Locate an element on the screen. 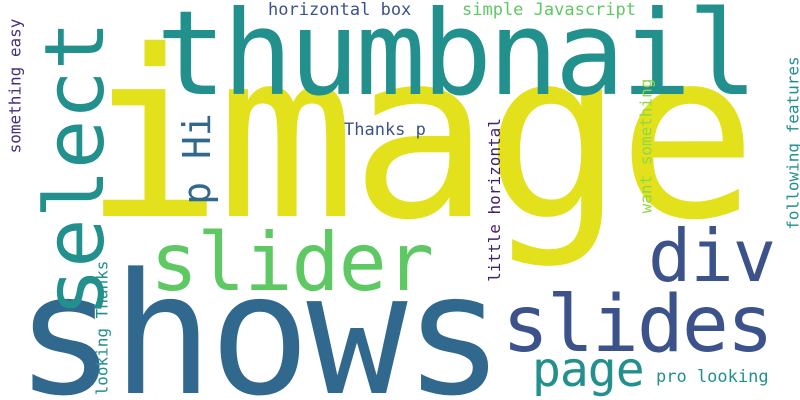 This screenshot has width=800, height=400. word-horizontal-box: horizontal box is located at coordinates (340, 10).